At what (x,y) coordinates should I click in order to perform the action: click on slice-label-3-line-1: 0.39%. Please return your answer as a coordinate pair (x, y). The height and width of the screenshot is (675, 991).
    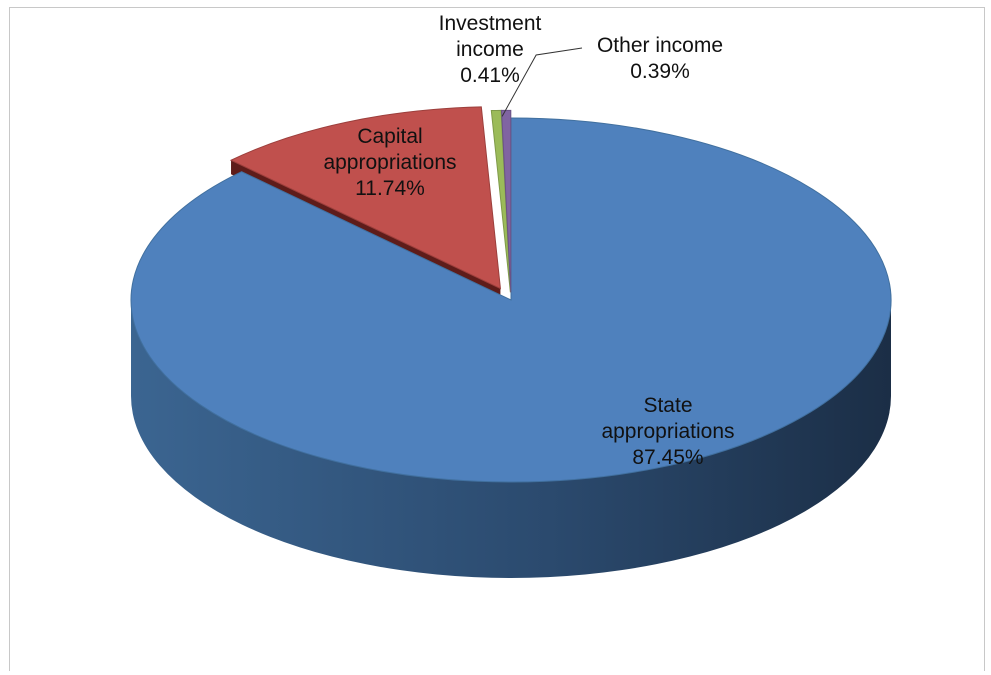
    Looking at the image, I should click on (660, 71).